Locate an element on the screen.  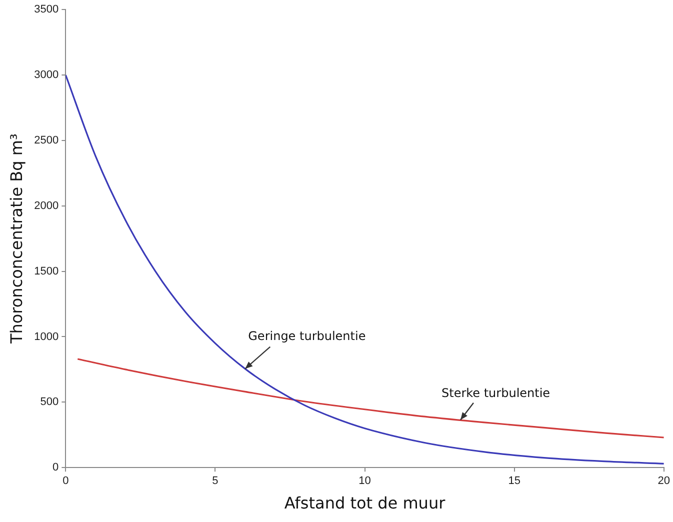
y-tick-label: 0 is located at coordinates (55, 468).